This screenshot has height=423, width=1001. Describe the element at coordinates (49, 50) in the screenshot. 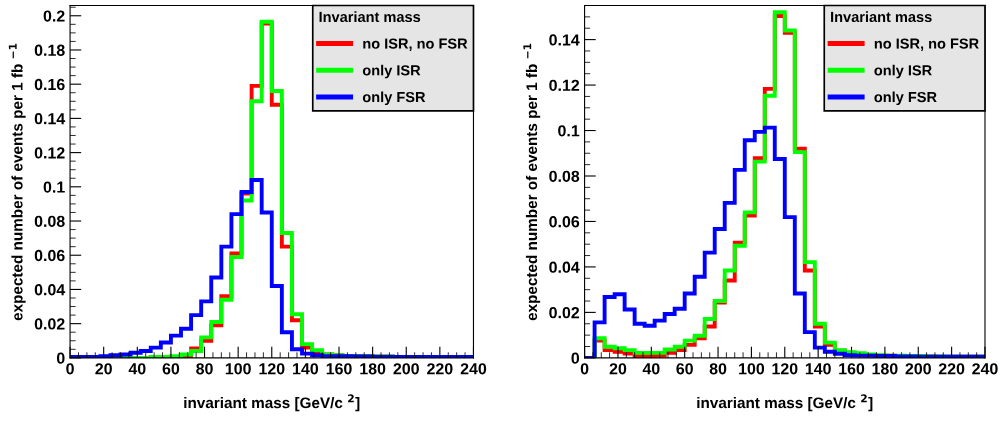

I see `y-tick-label: 0.18` at that location.